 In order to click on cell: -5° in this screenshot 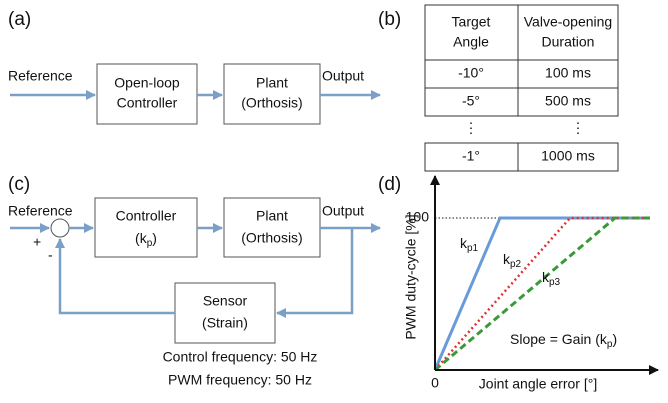, I will do `click(471, 101)`.